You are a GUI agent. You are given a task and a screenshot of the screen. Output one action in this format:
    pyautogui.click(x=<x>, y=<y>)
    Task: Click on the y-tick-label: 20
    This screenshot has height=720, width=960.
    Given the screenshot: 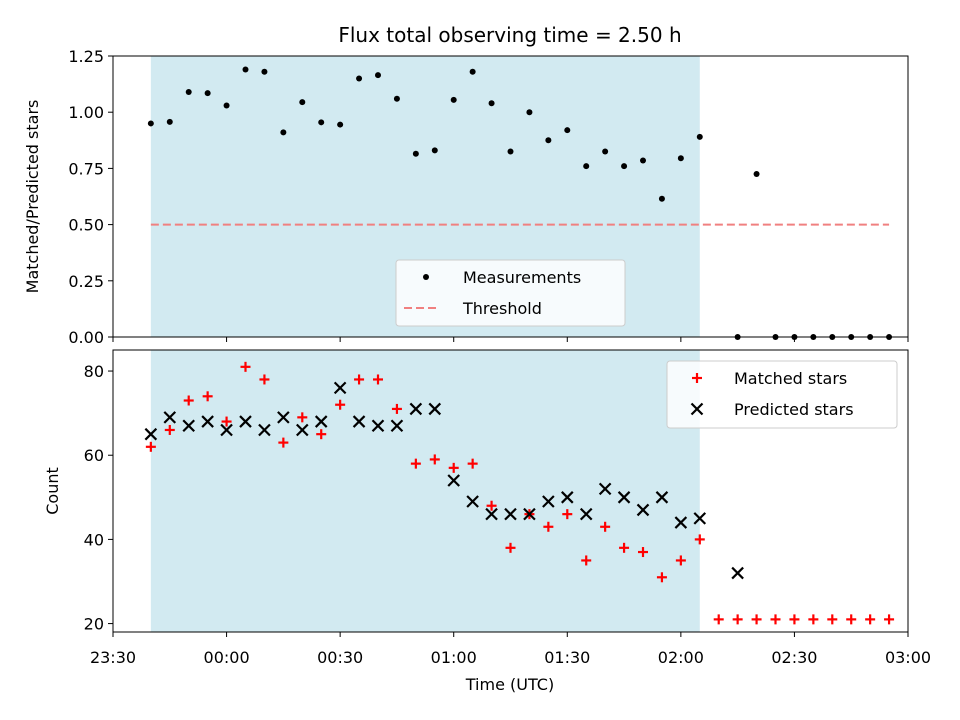 What is the action you would take?
    pyautogui.click(x=94, y=624)
    